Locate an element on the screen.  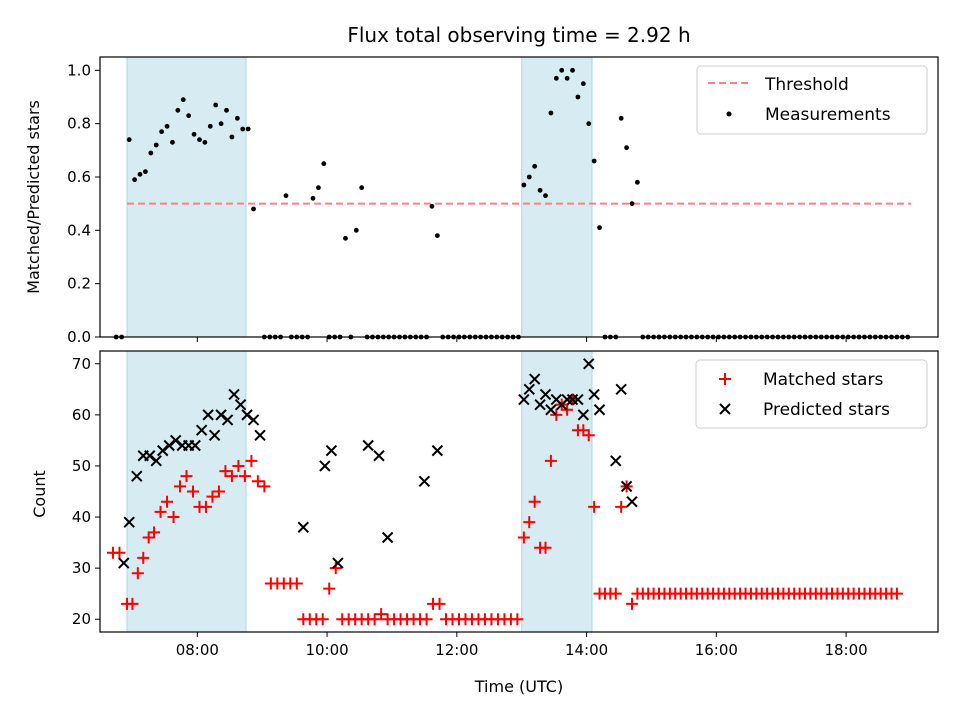
y-tick-label: 60 is located at coordinates (81, 415).